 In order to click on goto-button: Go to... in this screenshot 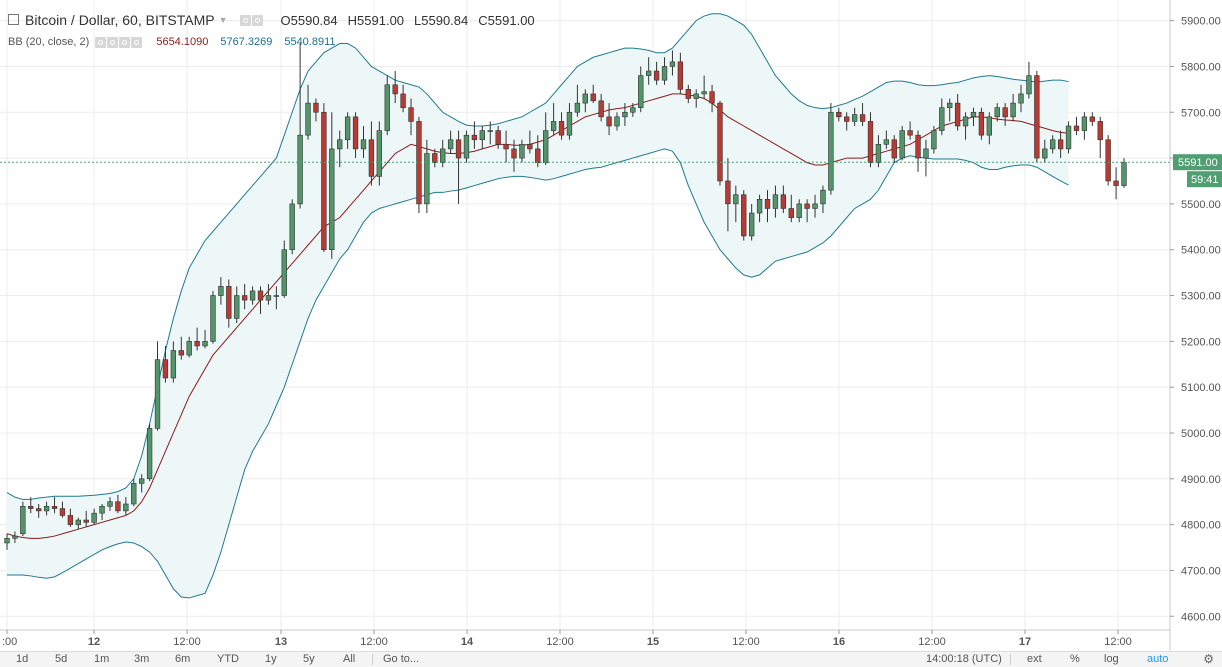, I will do `click(401, 659)`.